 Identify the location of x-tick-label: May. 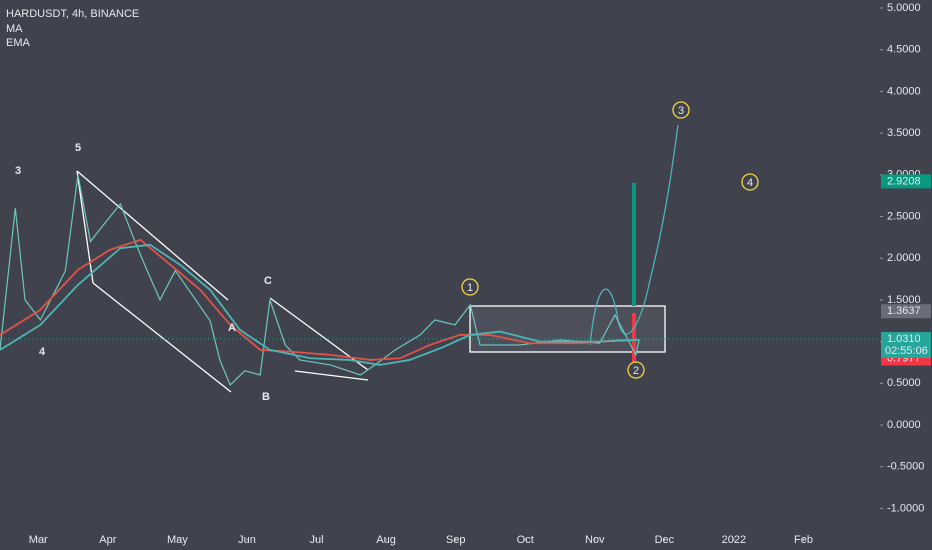
(177, 540).